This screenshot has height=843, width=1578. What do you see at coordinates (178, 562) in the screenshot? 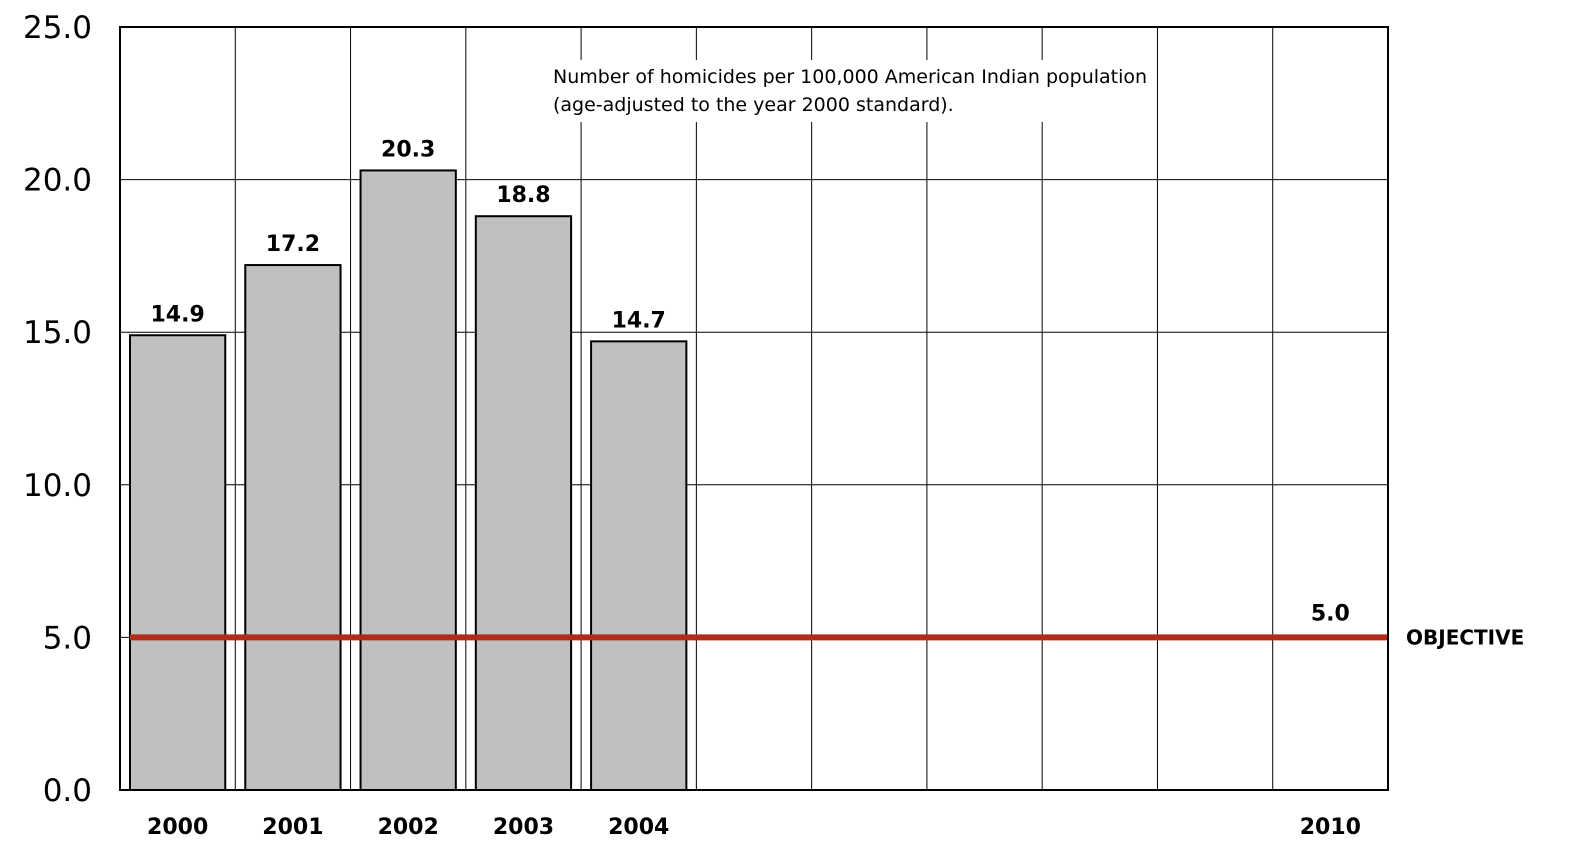
I see `bar-2000` at bounding box center [178, 562].